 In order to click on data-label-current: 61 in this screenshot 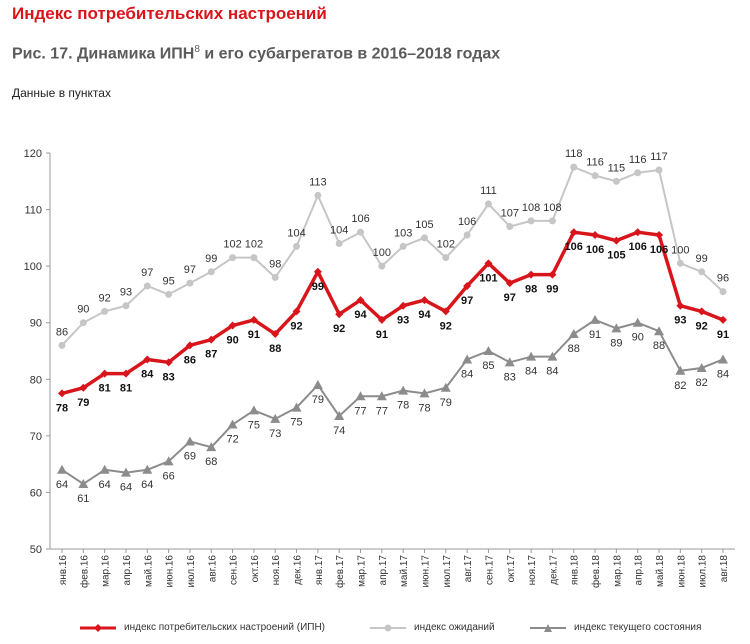, I will do `click(83, 499)`.